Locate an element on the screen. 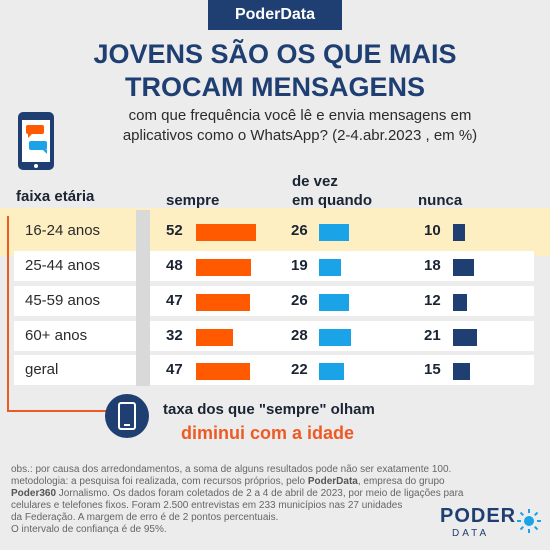  de-vez-value: 22 is located at coordinates (299, 369).